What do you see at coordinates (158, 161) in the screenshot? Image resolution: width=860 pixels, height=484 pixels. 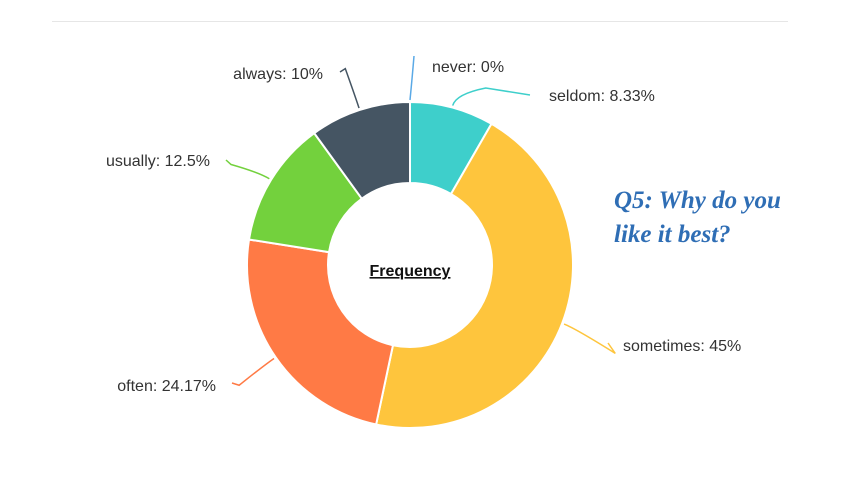 I see `slice-label-usually: usually: 12.5%` at bounding box center [158, 161].